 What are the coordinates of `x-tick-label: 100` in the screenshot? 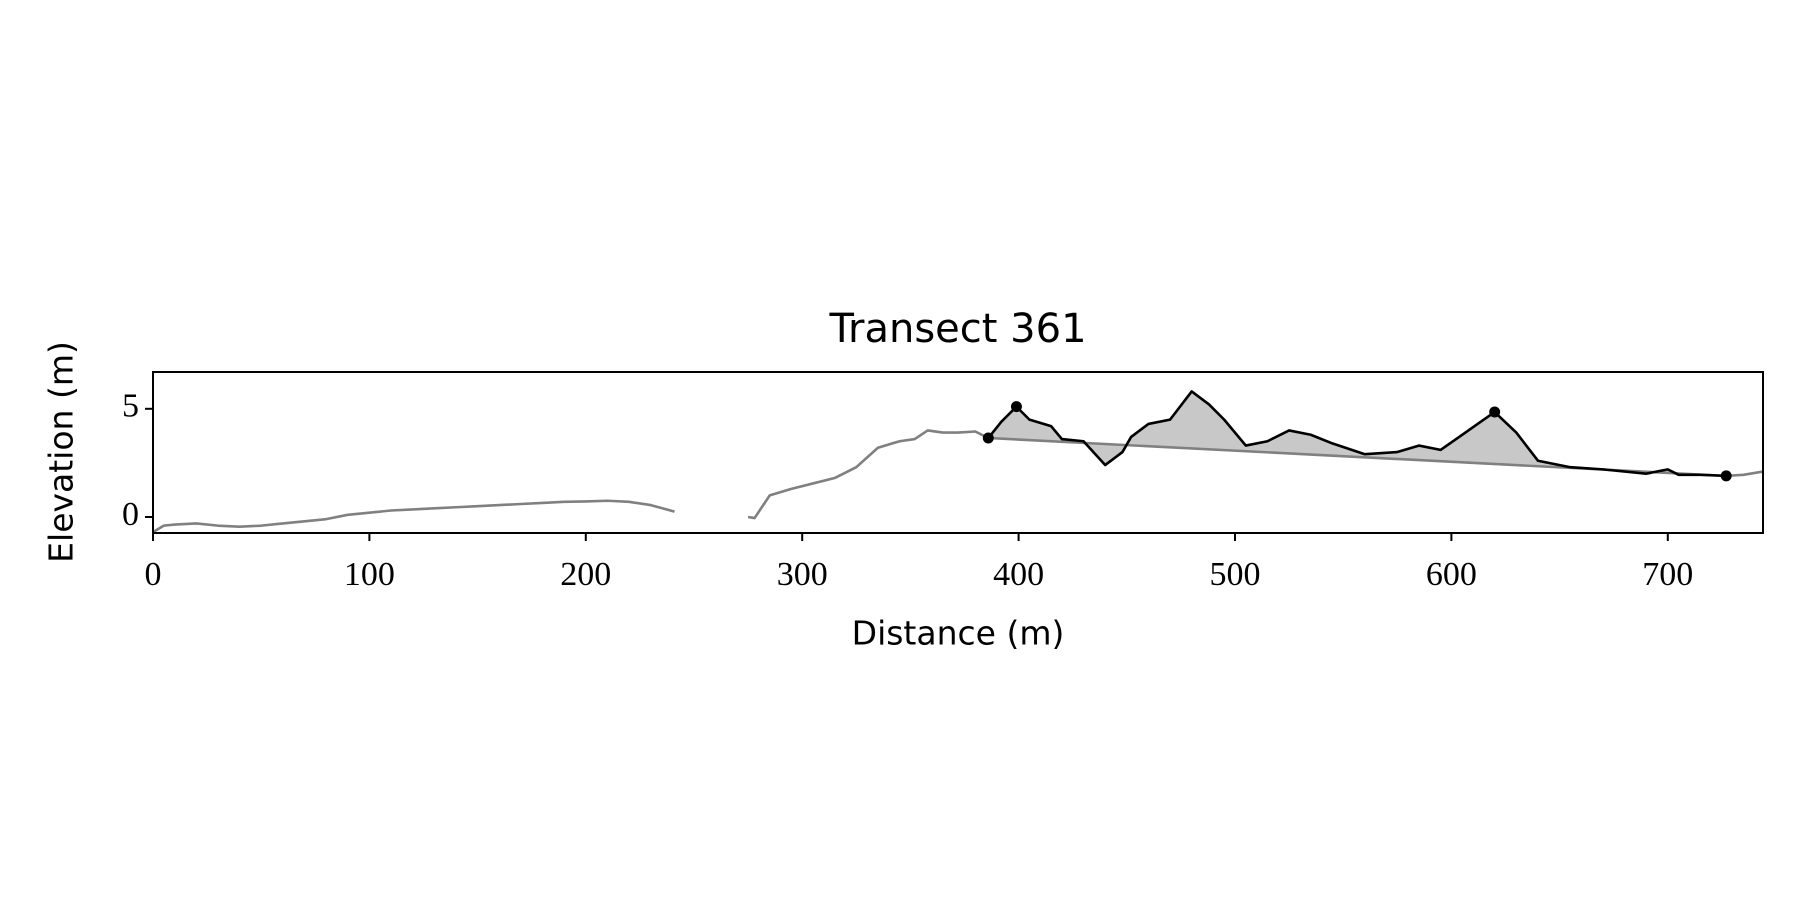 It's located at (369, 574).